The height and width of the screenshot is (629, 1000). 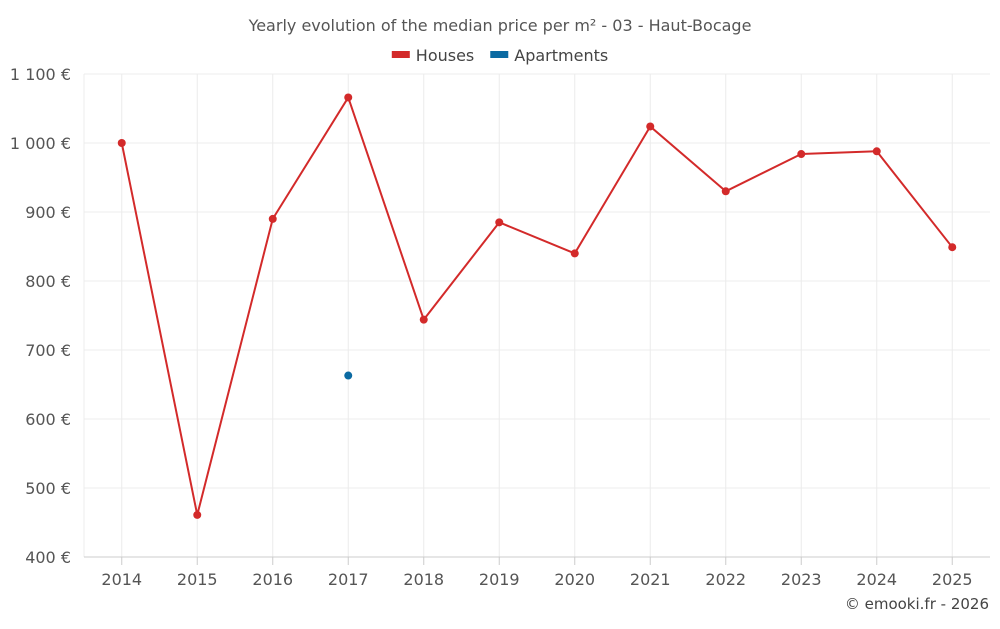 What do you see at coordinates (272, 579) in the screenshot?
I see `x-tick-label: 2016` at bounding box center [272, 579].